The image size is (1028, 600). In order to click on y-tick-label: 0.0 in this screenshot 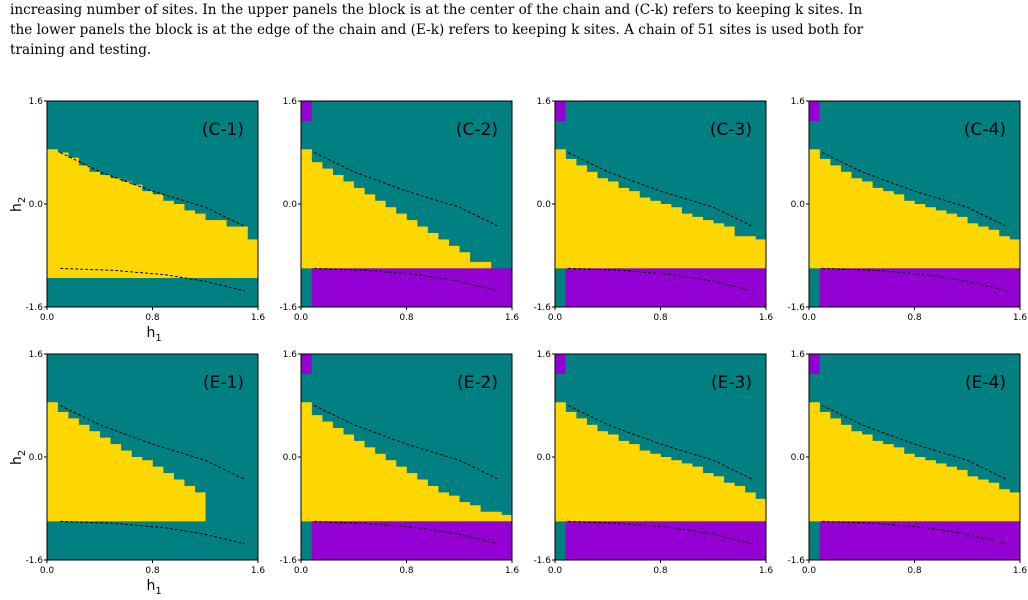, I will do `click(798, 205)`.